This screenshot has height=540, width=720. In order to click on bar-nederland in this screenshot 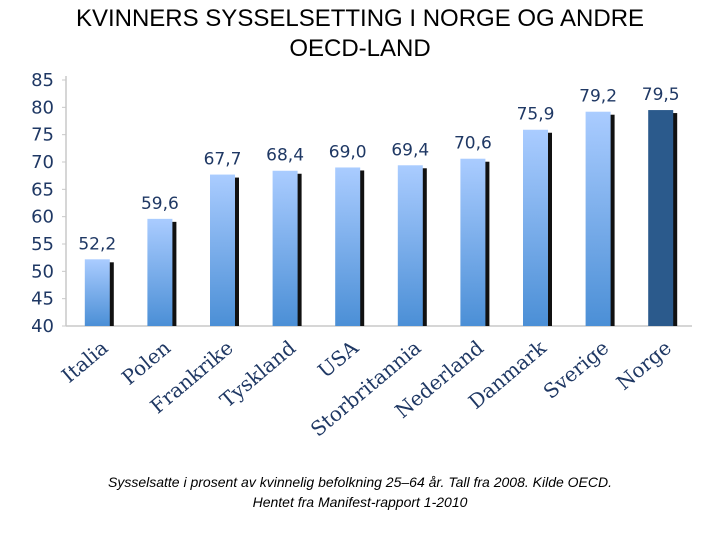, I will do `click(473, 242)`.